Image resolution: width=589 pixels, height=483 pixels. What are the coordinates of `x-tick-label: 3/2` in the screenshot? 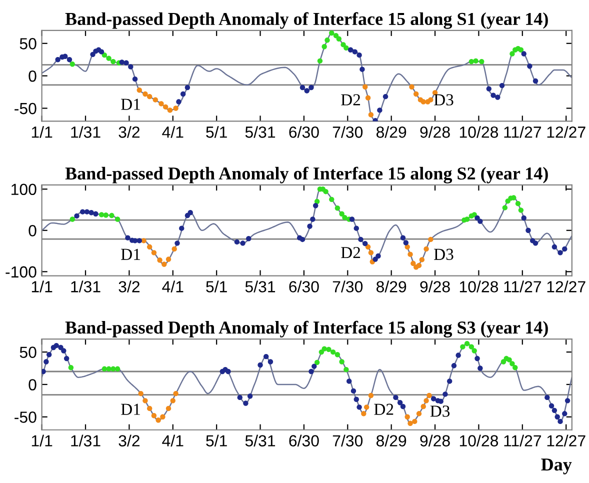 It's located at (129, 440).